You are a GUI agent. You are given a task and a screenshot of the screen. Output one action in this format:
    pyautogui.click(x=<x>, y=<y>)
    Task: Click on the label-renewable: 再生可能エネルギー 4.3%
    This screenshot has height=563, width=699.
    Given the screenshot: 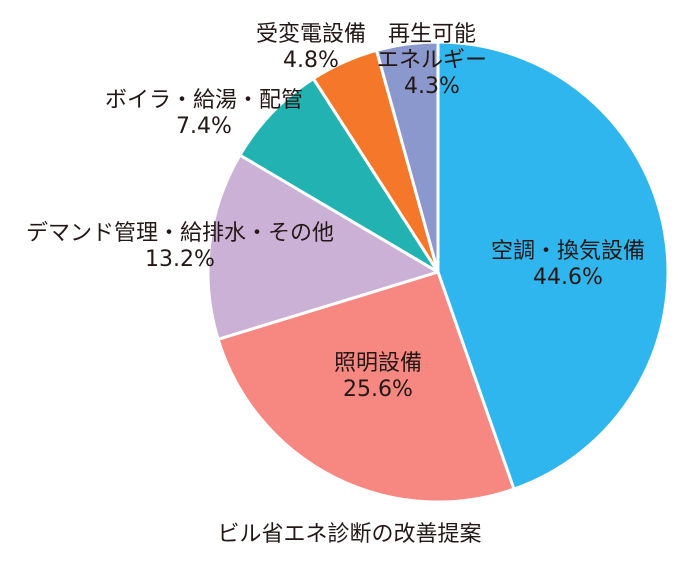 What is the action you would take?
    pyautogui.click(x=432, y=60)
    